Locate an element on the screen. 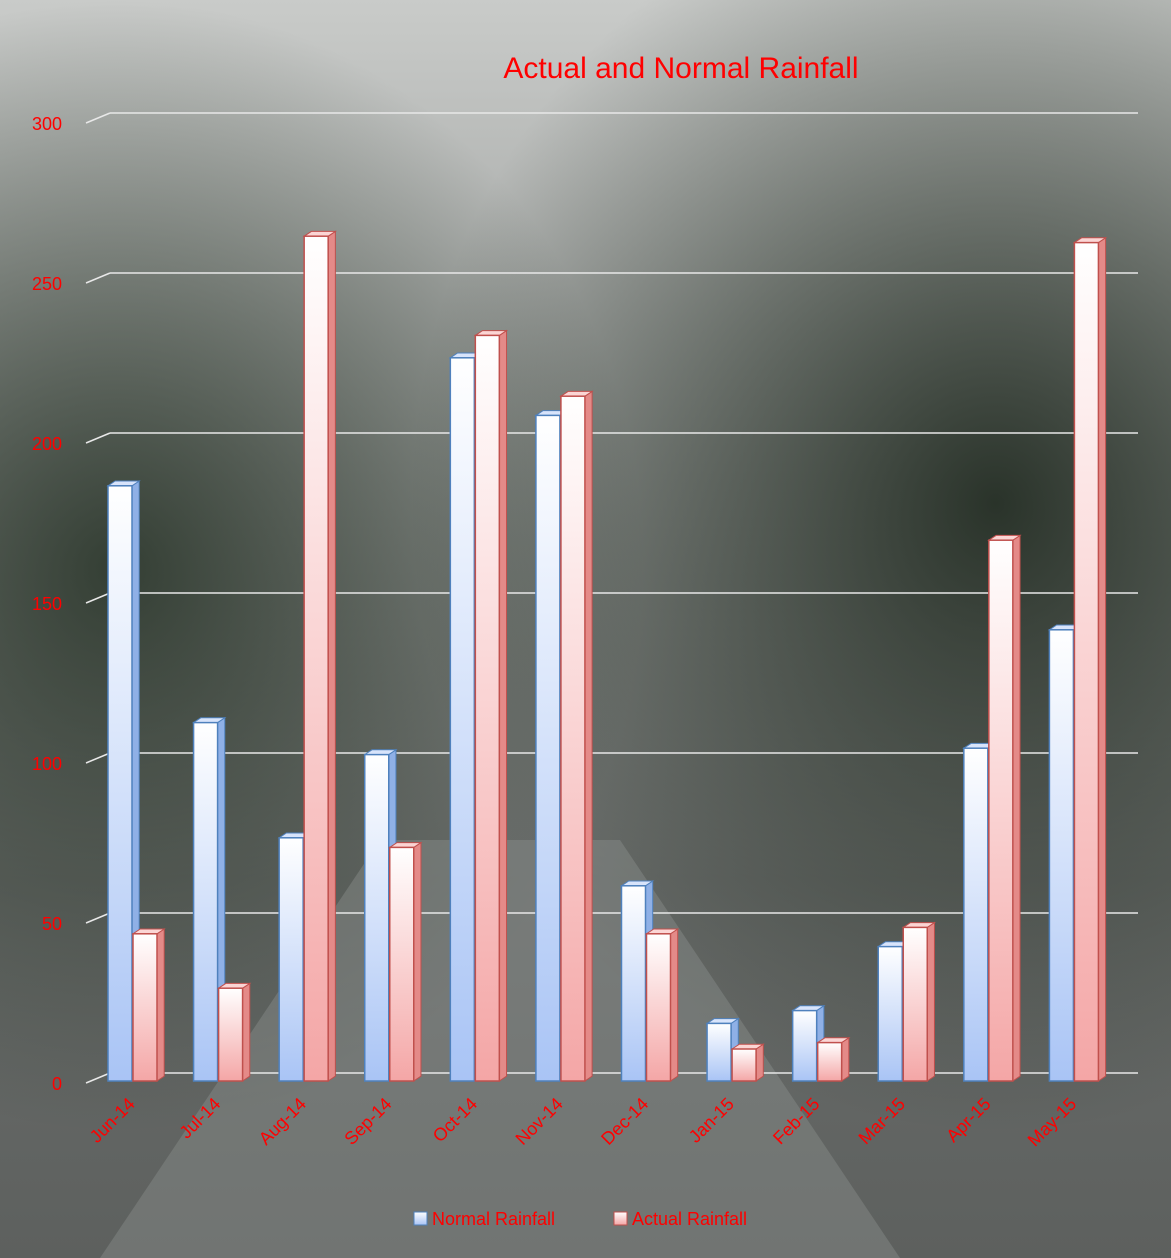  legend: Normal Rainfall Actual Rainfall is located at coordinates (580, 1219).